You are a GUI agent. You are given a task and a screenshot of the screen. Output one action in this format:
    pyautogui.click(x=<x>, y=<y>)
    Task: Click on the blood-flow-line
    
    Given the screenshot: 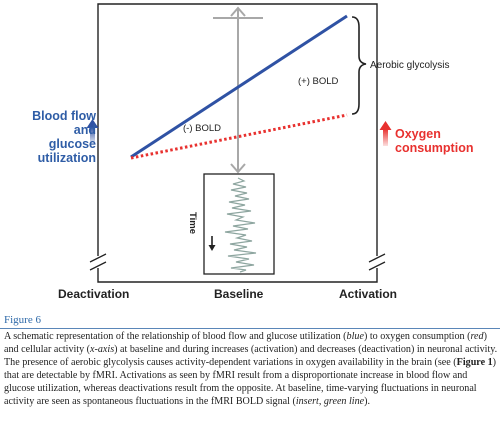 What is the action you would take?
    pyautogui.click(x=239, y=86)
    